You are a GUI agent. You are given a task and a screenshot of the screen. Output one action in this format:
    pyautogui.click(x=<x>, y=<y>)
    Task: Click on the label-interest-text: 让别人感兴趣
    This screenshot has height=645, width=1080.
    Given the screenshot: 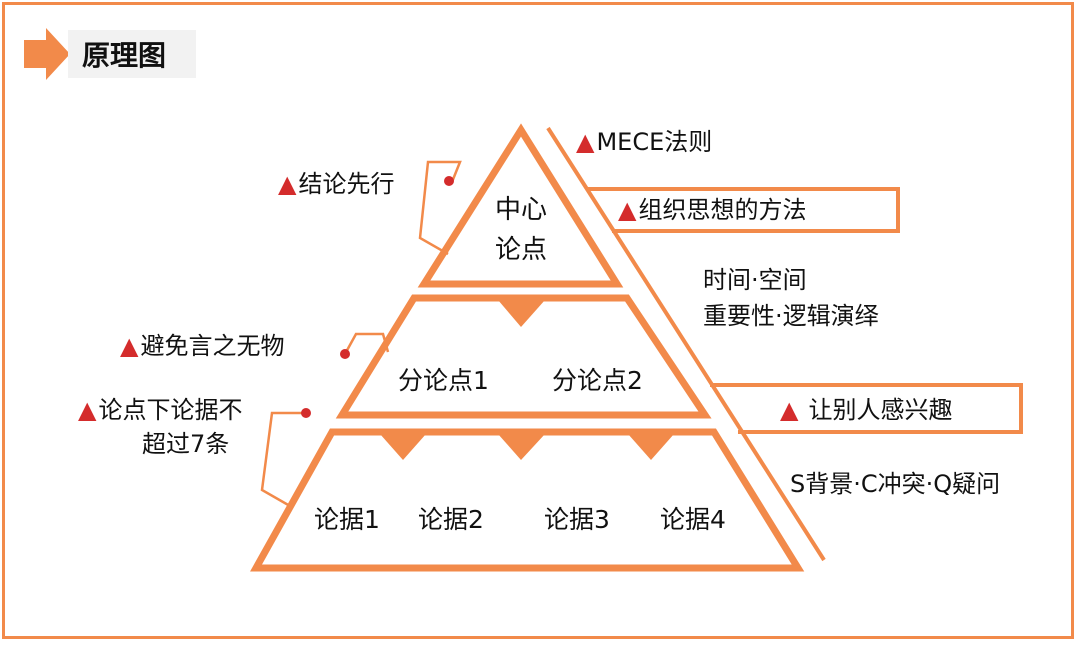 What is the action you would take?
    pyautogui.click(x=880, y=410)
    